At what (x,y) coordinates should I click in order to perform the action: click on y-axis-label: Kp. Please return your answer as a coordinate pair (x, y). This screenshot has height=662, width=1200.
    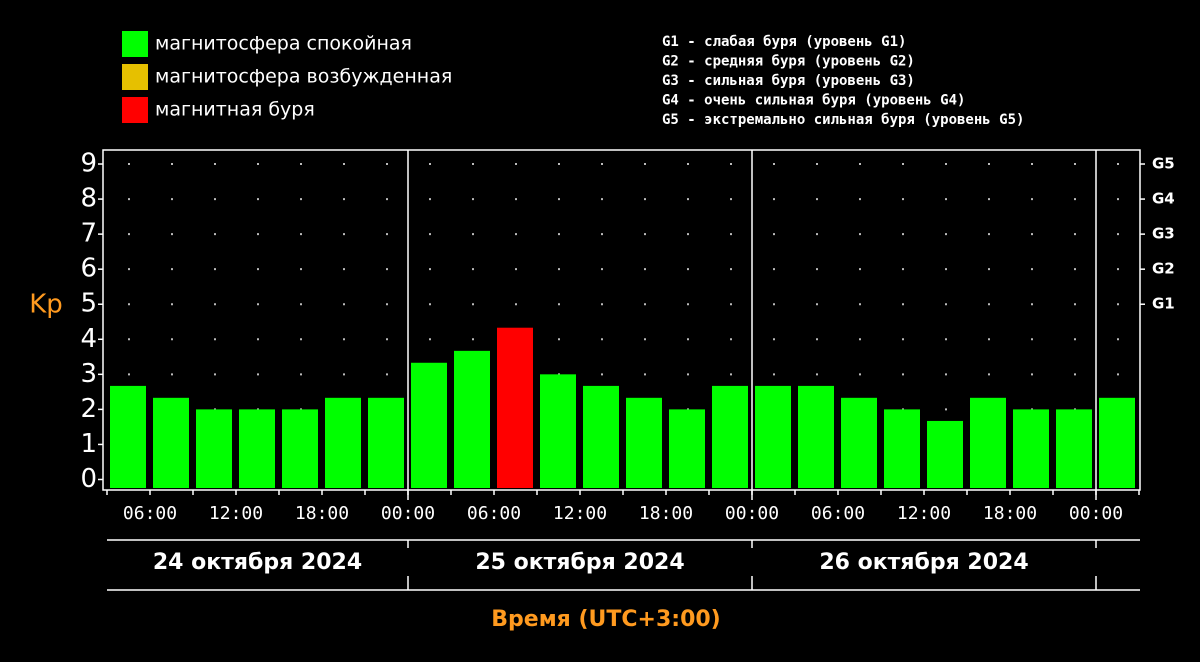
    Looking at the image, I should click on (46, 305).